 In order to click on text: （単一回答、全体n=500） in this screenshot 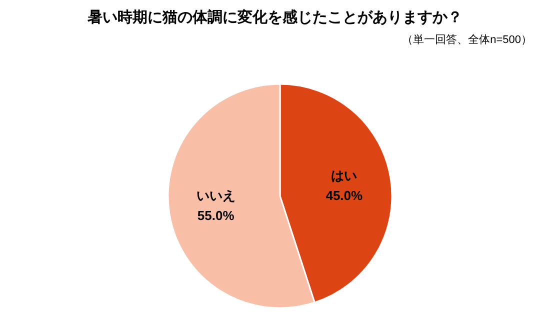, I will do `click(467, 40)`.